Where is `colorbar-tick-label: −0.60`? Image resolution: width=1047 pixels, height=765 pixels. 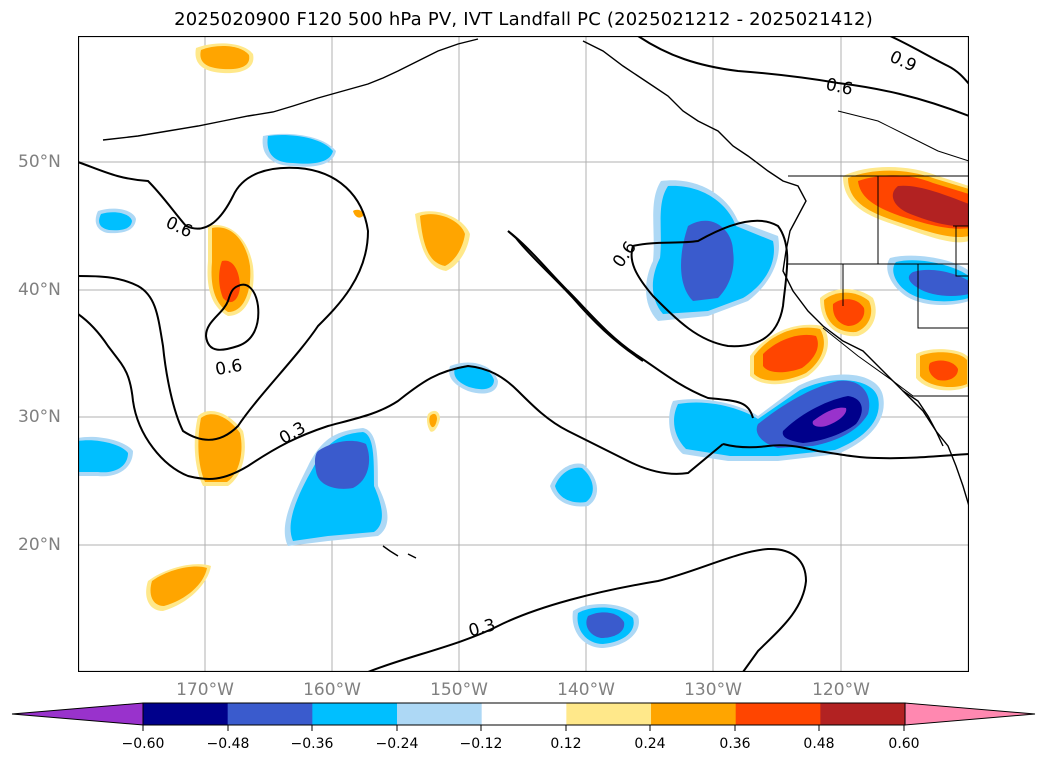
colorbar-tick-label: −0.60 is located at coordinates (143, 744).